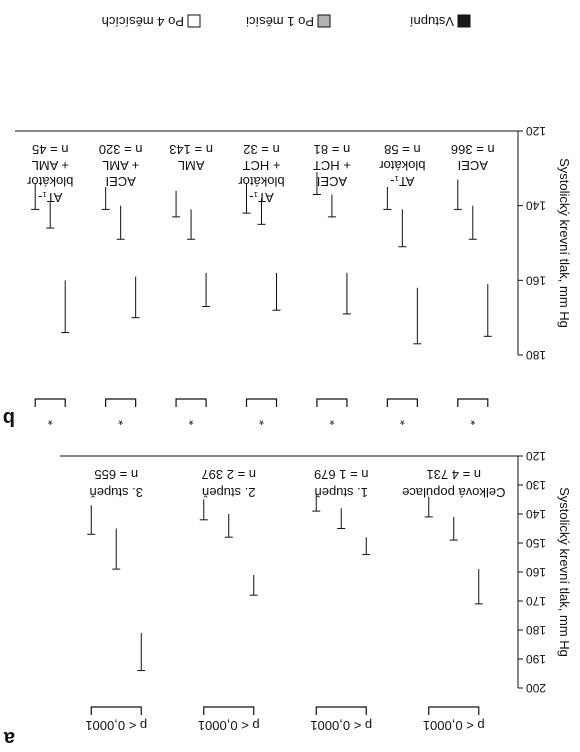 This screenshot has width=580, height=752. What do you see at coordinates (536, 601) in the screenshot?
I see `y-tick-label: 170` at bounding box center [536, 601].